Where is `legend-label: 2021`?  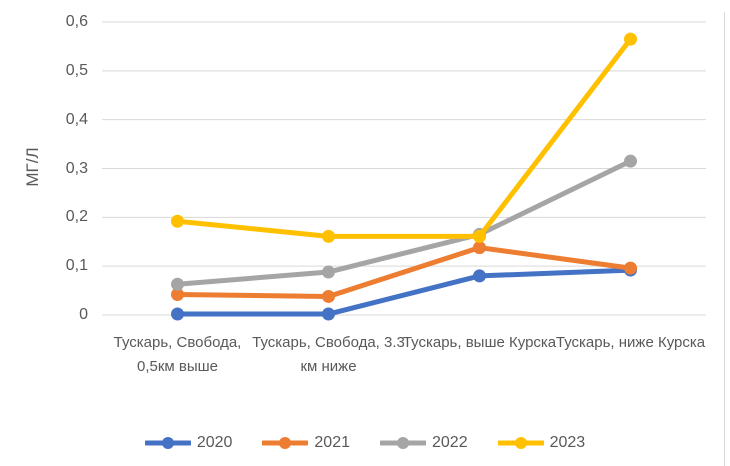 legend-label: 2021 is located at coordinates (332, 442).